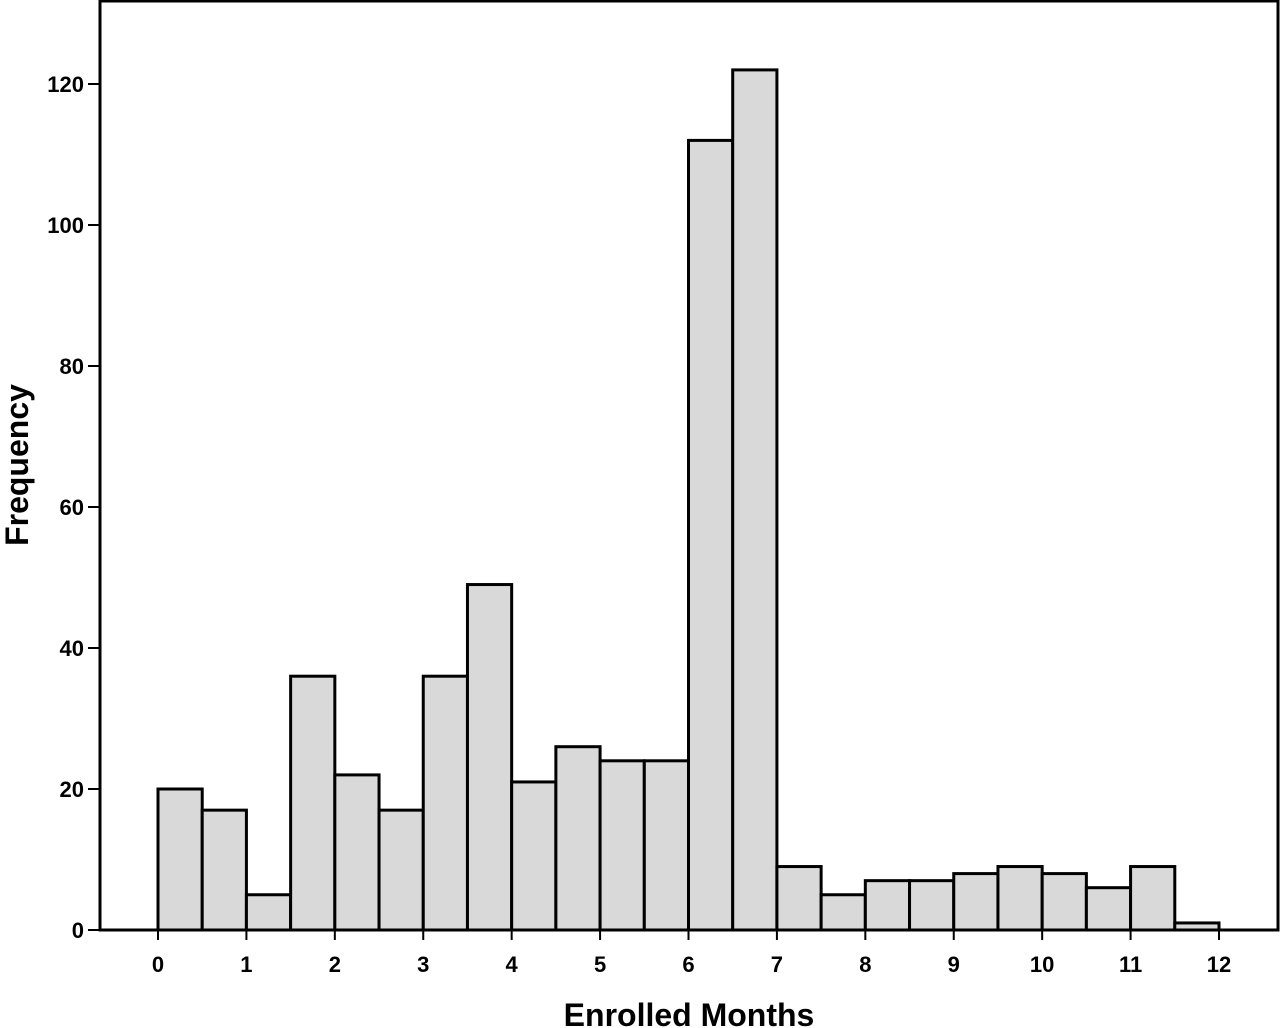 The height and width of the screenshot is (1028, 1280). I want to click on x-tick-label: 8, so click(865, 964).